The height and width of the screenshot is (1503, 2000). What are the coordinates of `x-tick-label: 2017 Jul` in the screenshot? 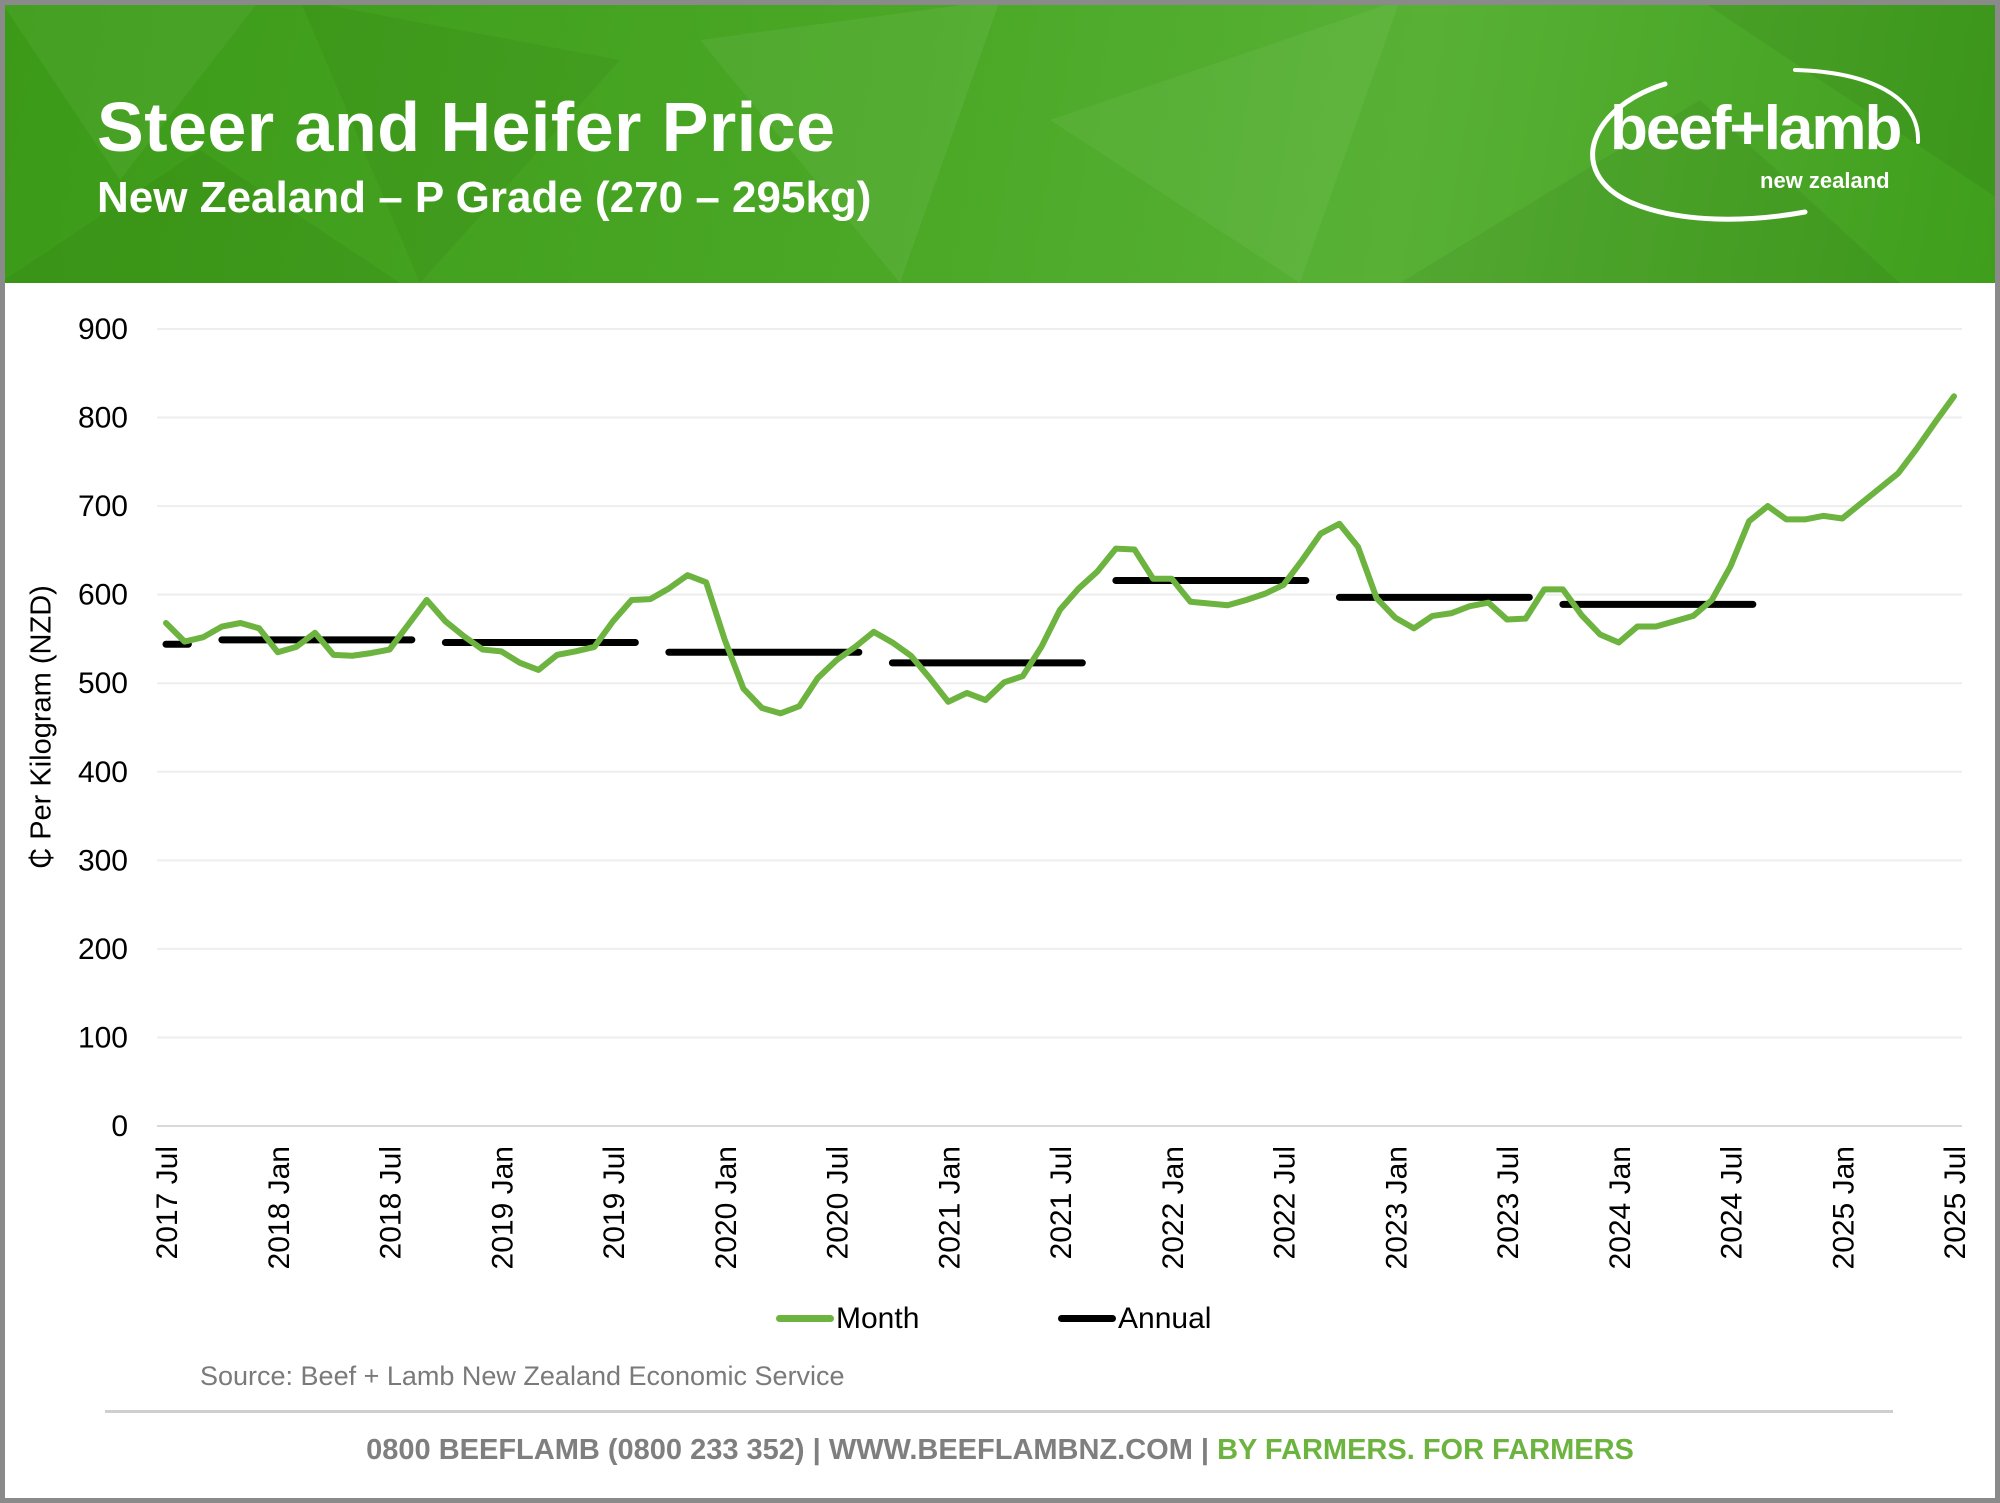 It's located at (167, 1202).